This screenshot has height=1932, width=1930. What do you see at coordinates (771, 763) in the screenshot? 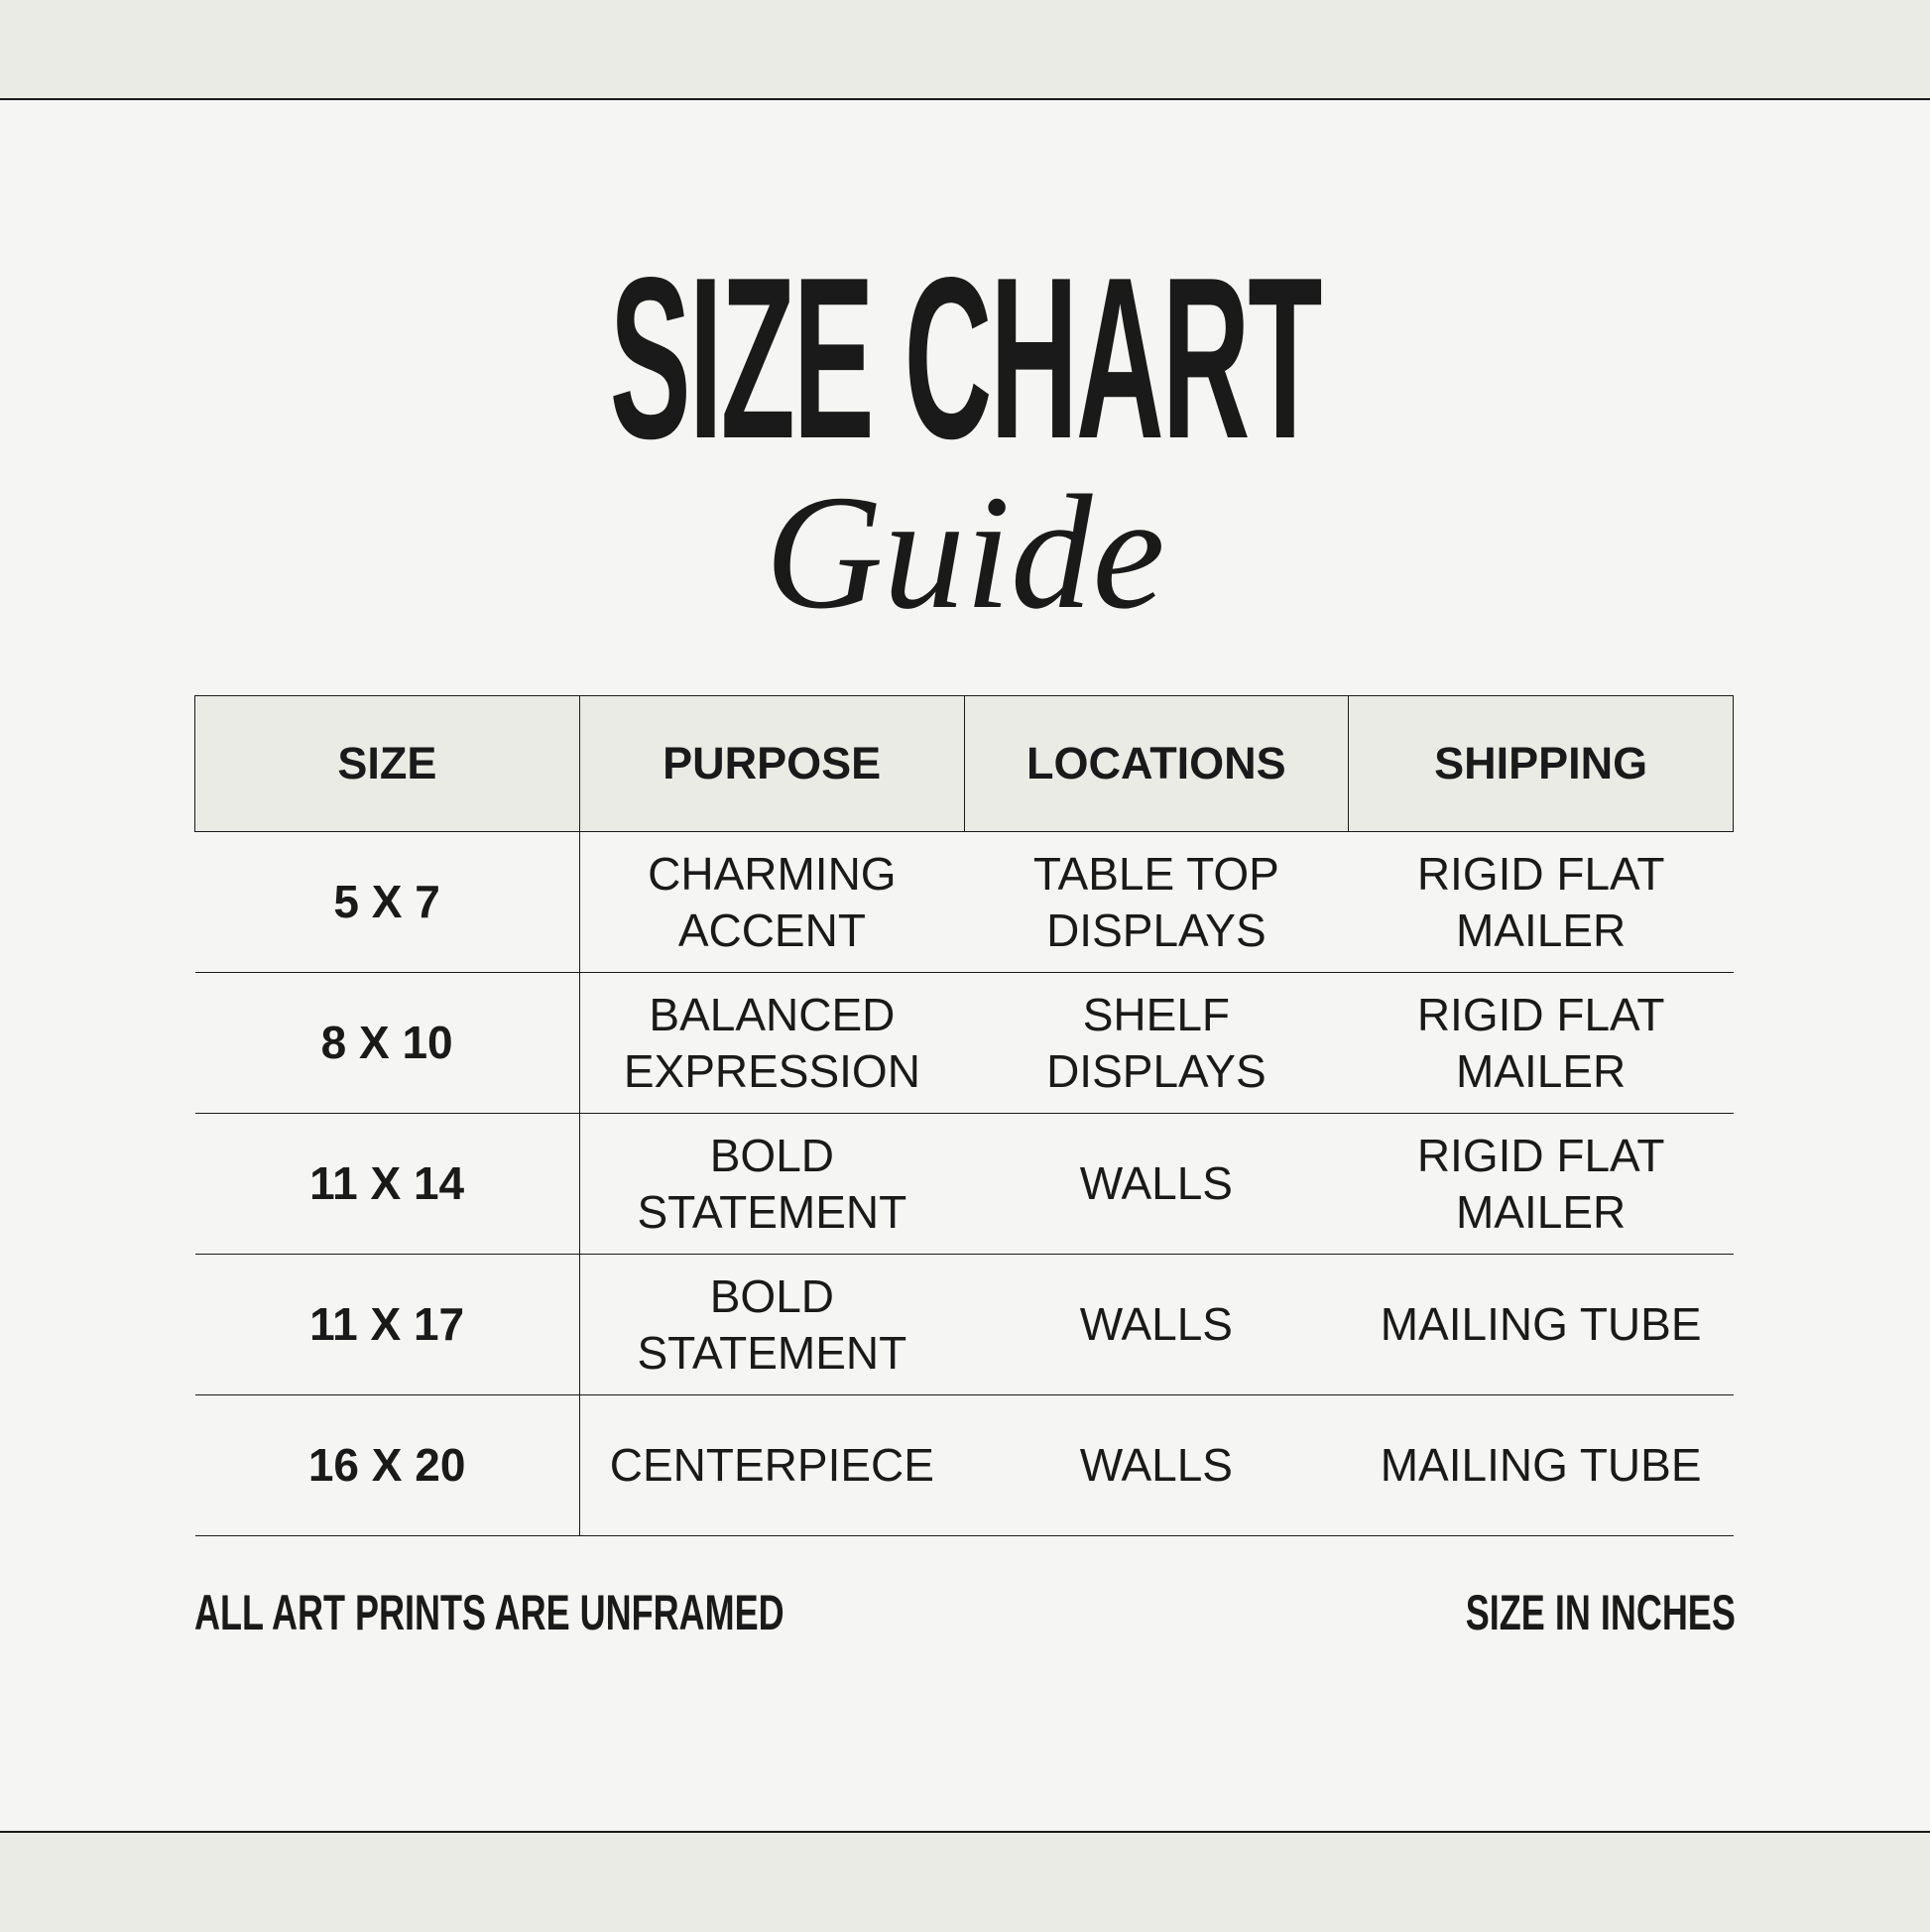
I see `header-purpose: PURPOSE` at bounding box center [771, 763].